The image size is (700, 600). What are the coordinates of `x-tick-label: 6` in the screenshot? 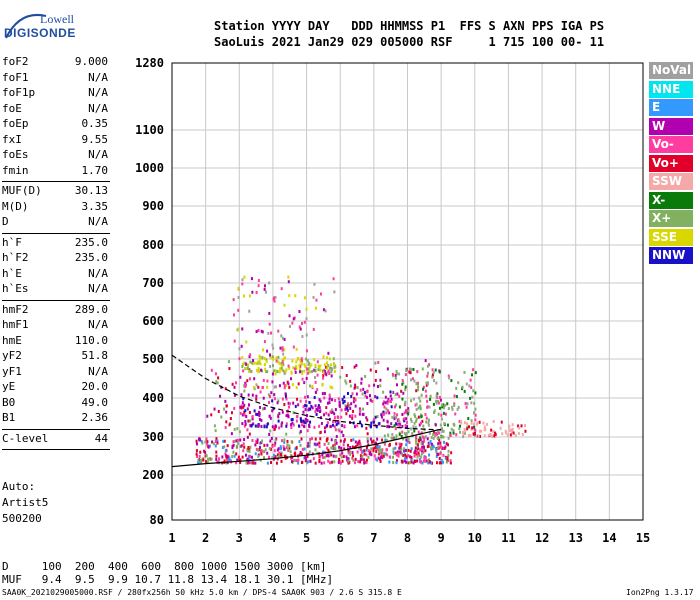 It's located at (340, 538).